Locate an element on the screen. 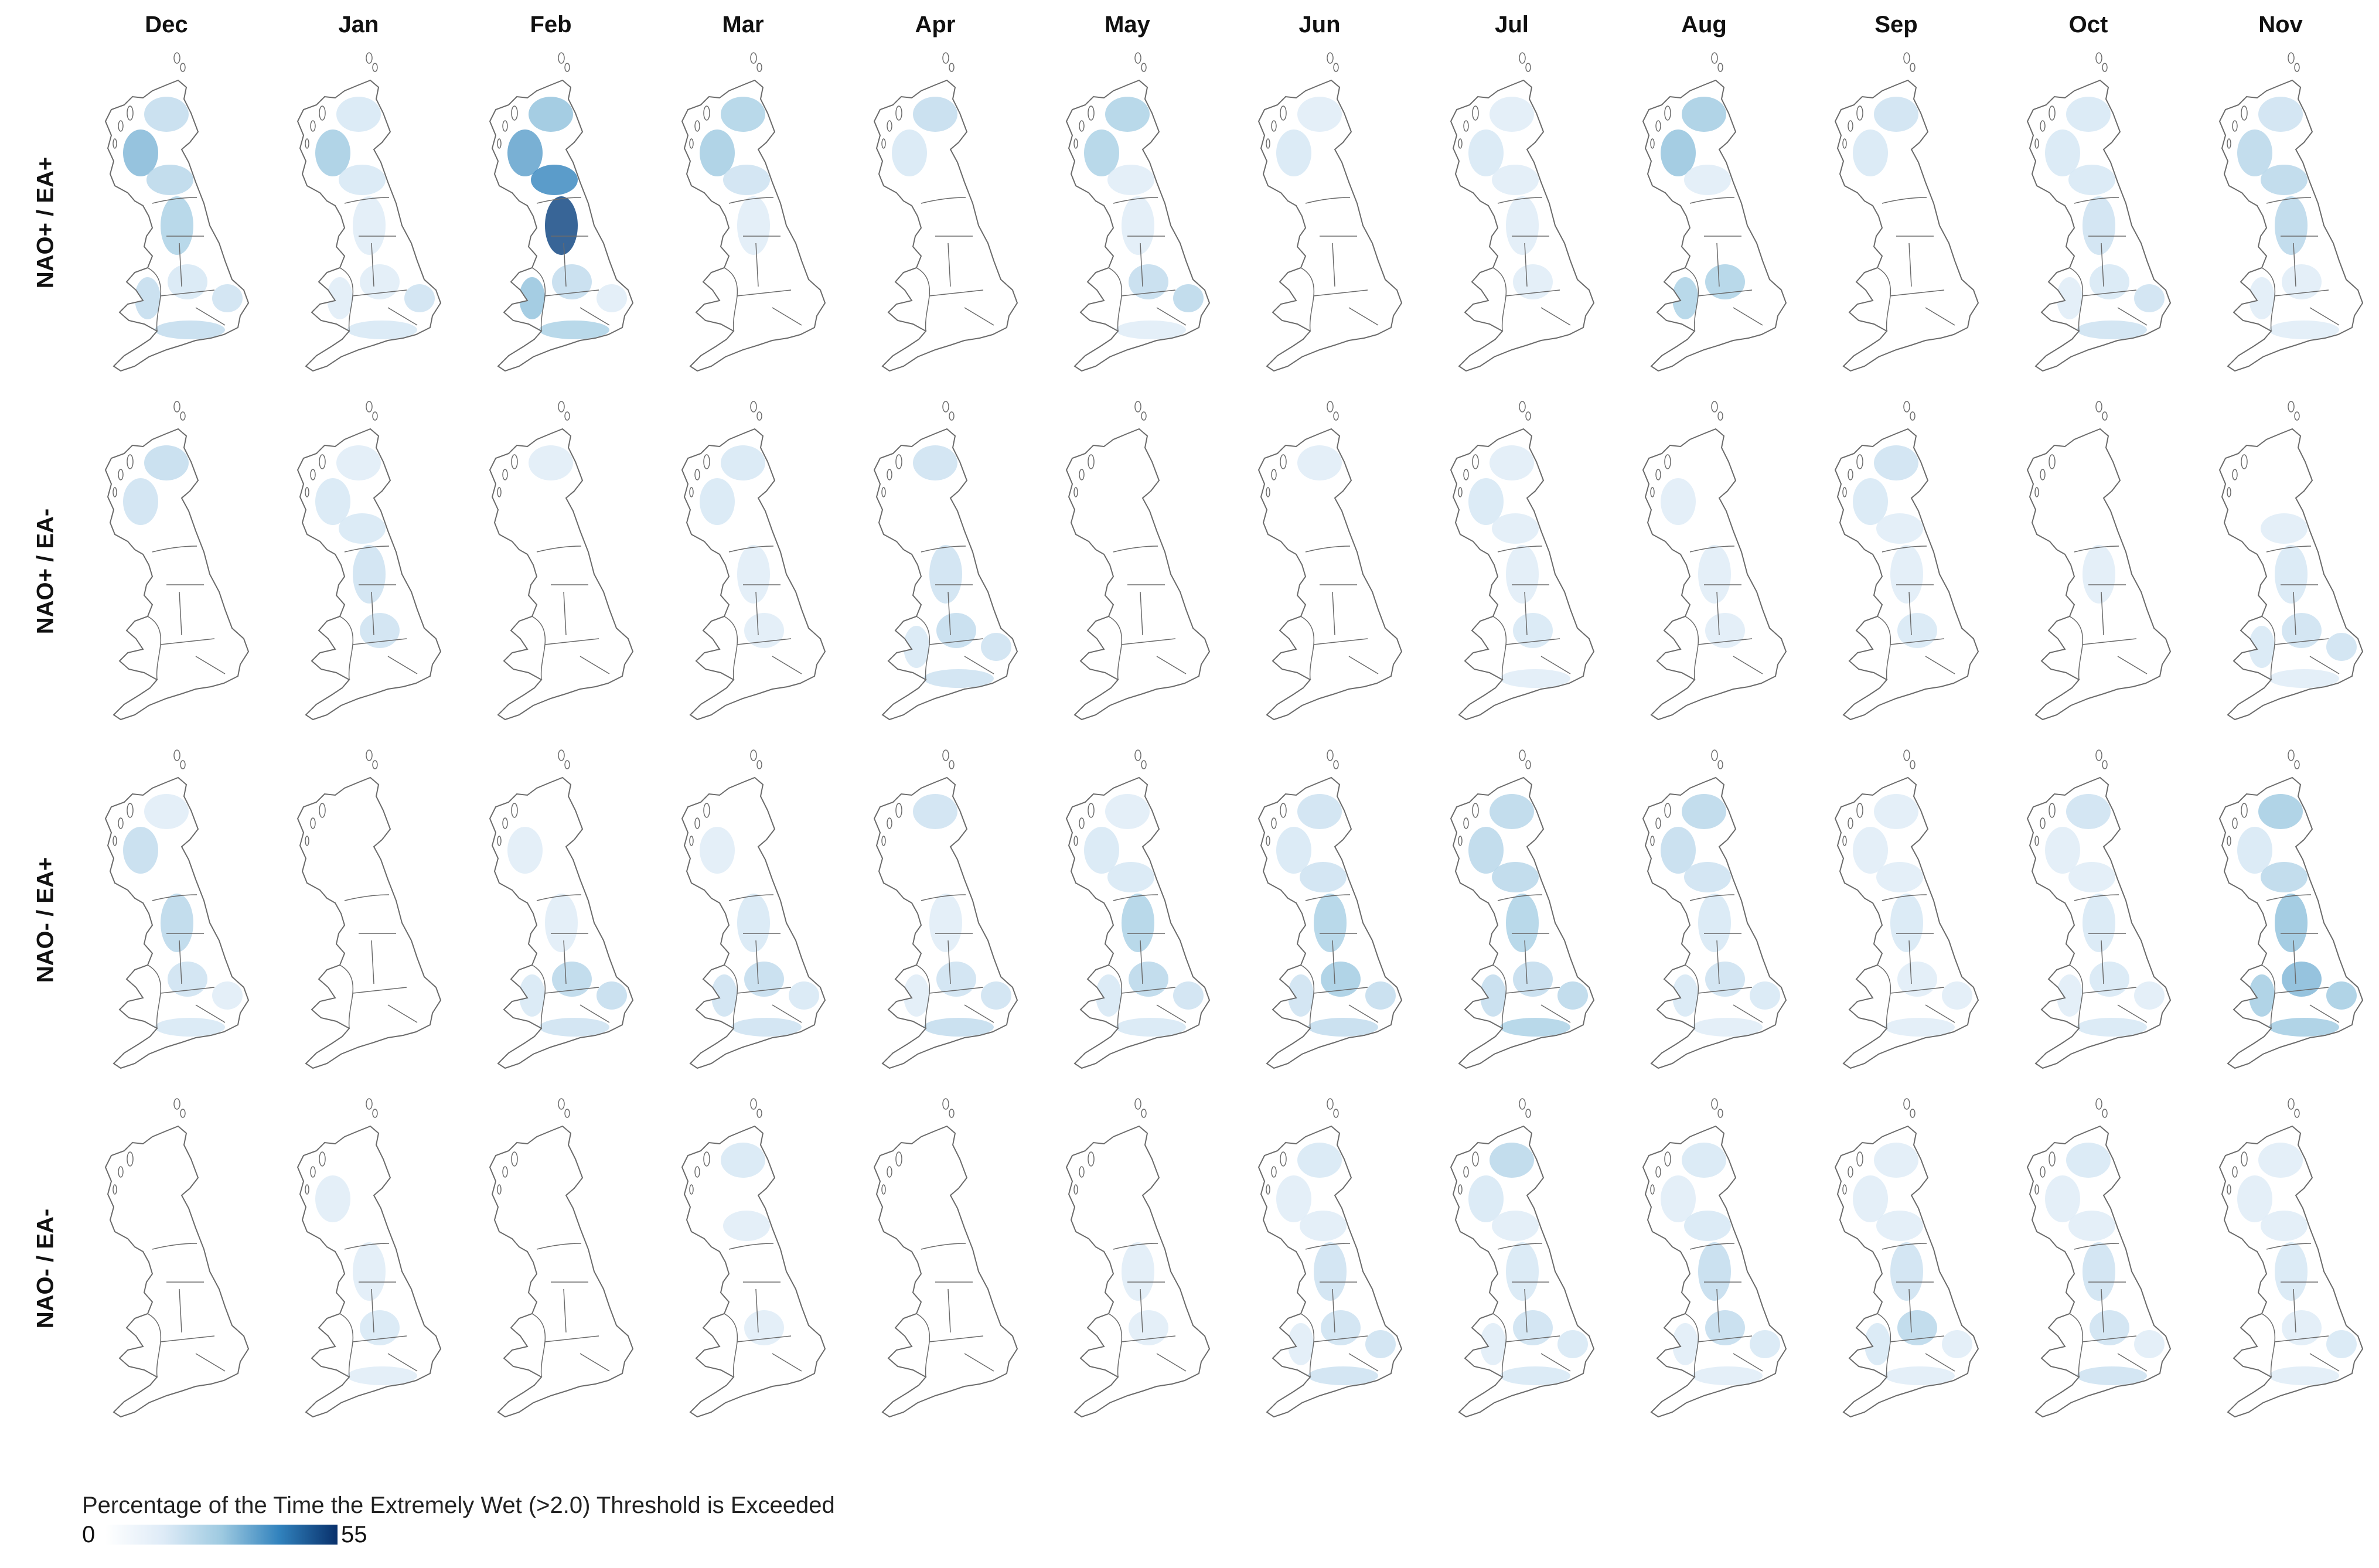 This screenshot has height=1568, width=2379. month-label-may: May is located at coordinates (1127, 25).